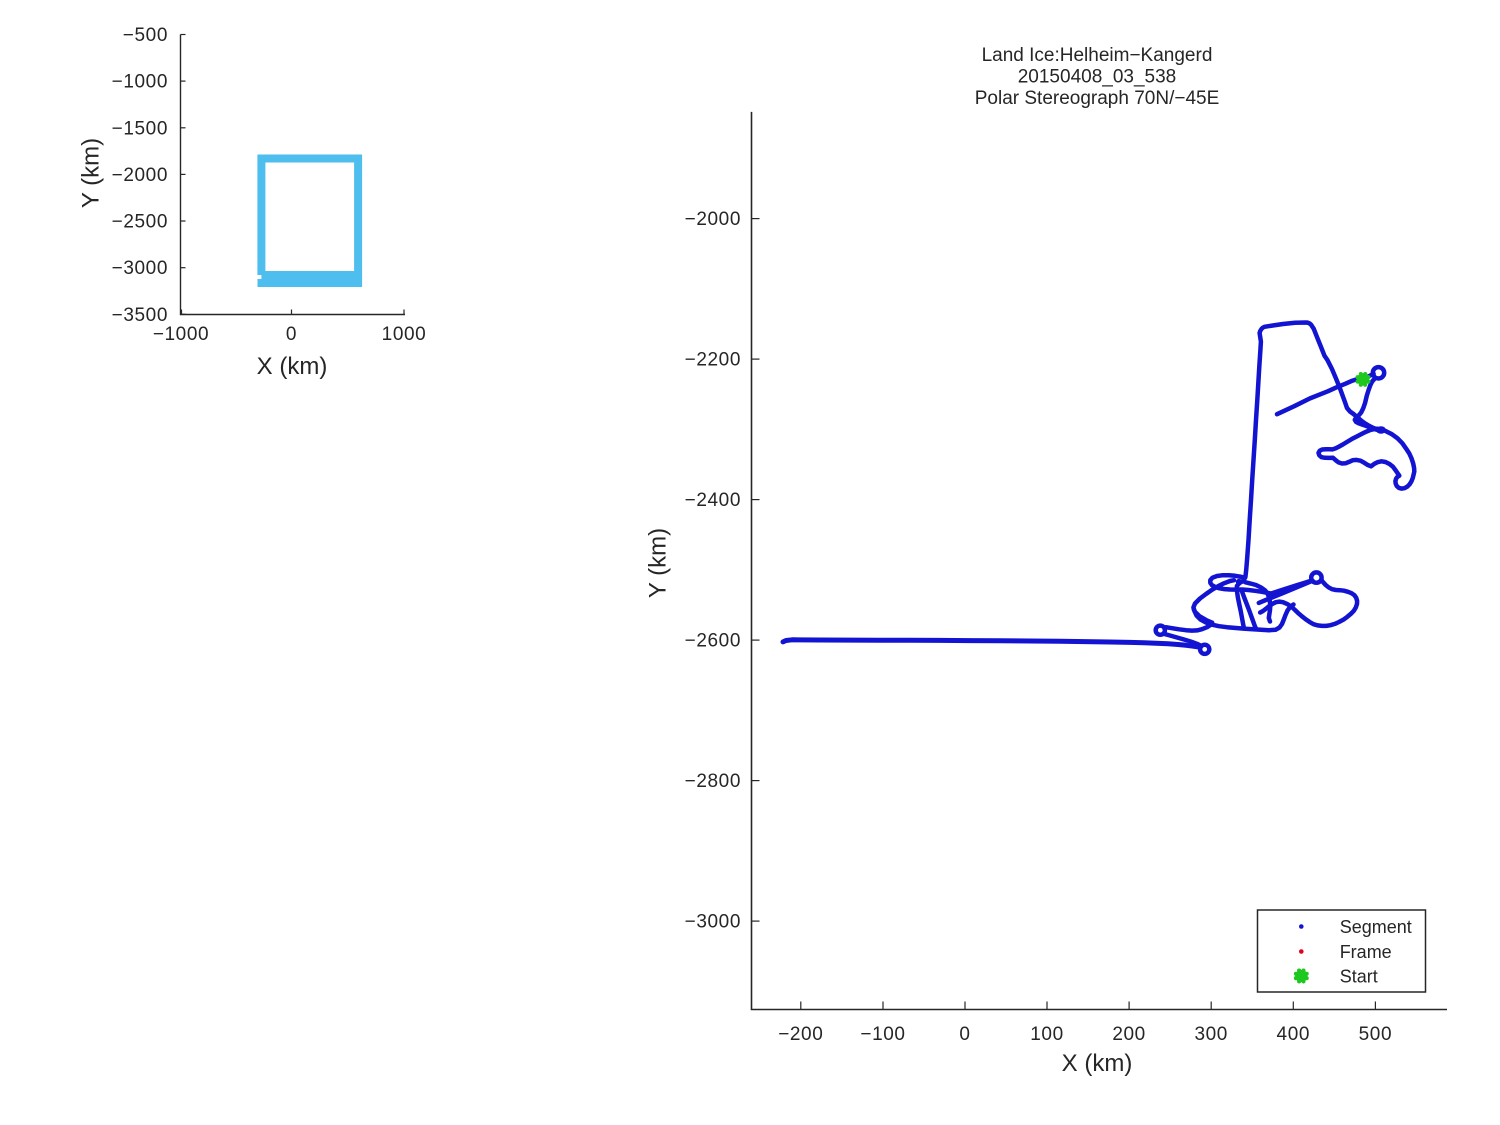 Image resolution: width=1500 pixels, height=1125 pixels. What do you see at coordinates (140, 128) in the screenshot?
I see `svg-text: −1500` at bounding box center [140, 128].